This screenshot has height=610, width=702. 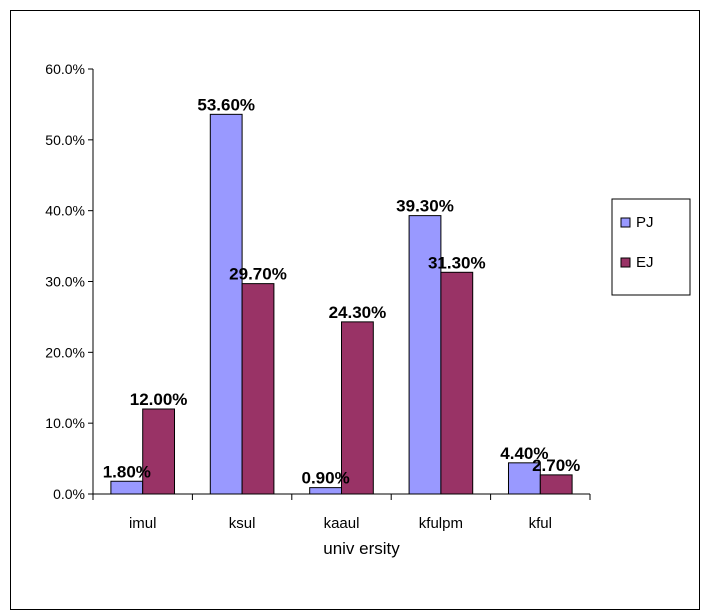 I want to click on data-label-pj: 53.60%, so click(x=226, y=104).